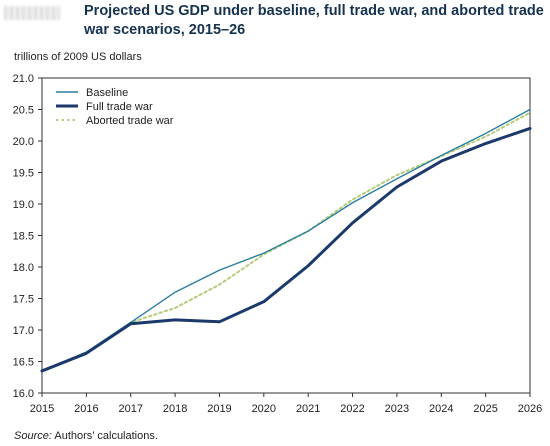 The image size is (550, 446). Describe the element at coordinates (107, 93) in the screenshot. I see `legend-label: Baseline` at that location.